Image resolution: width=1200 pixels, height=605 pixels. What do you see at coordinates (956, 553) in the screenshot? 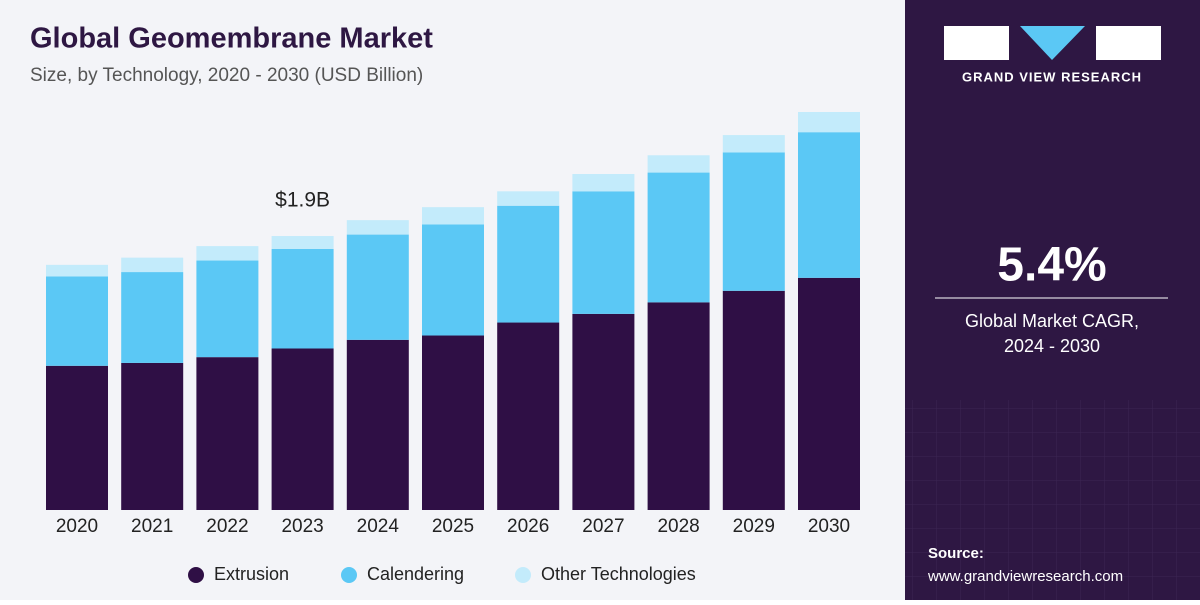
I see `source-label: Source:` at bounding box center [956, 553].